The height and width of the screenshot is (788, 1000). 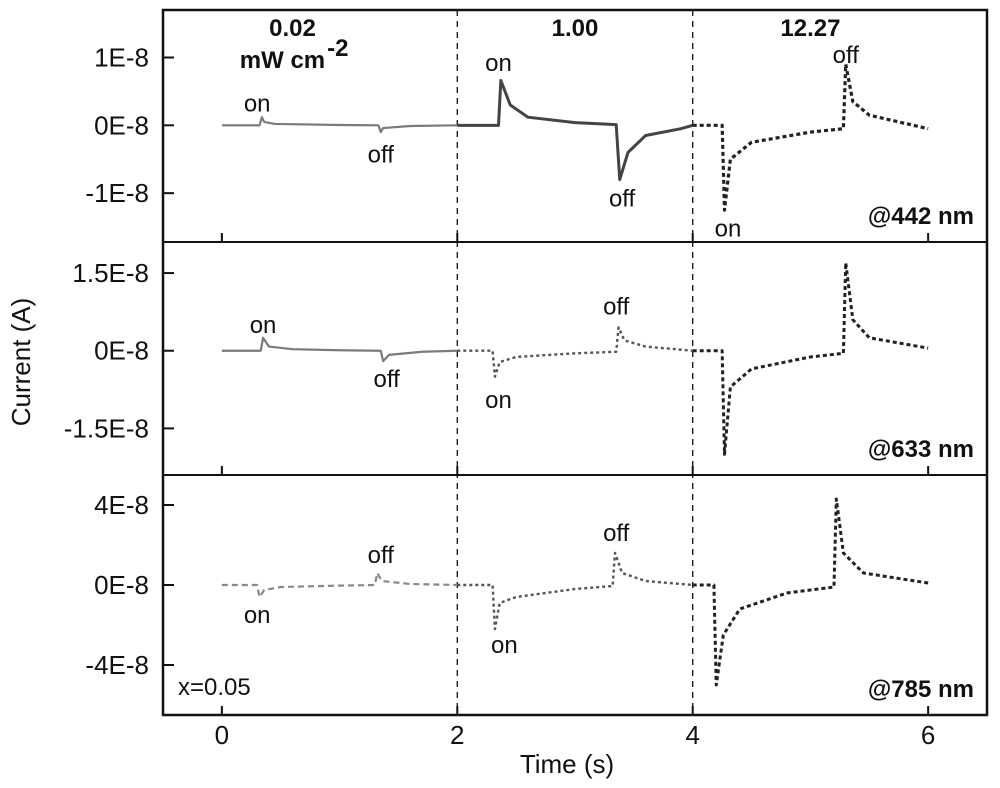 I want to click on y-tick-label: 1E-8, so click(x=121, y=57).